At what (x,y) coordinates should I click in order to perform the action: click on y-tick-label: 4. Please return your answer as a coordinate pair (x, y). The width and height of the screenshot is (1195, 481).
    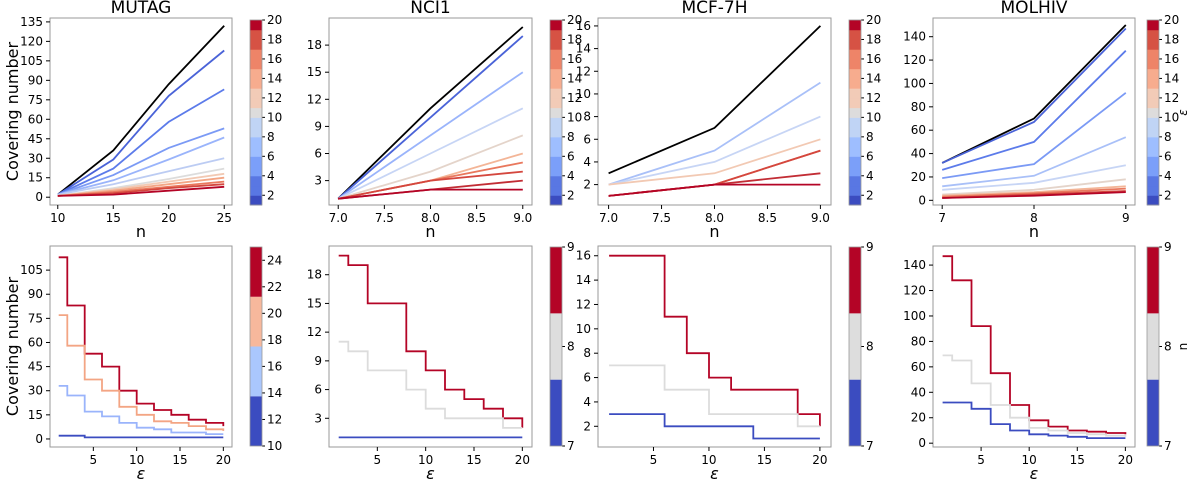
    Looking at the image, I should click on (587, 162).